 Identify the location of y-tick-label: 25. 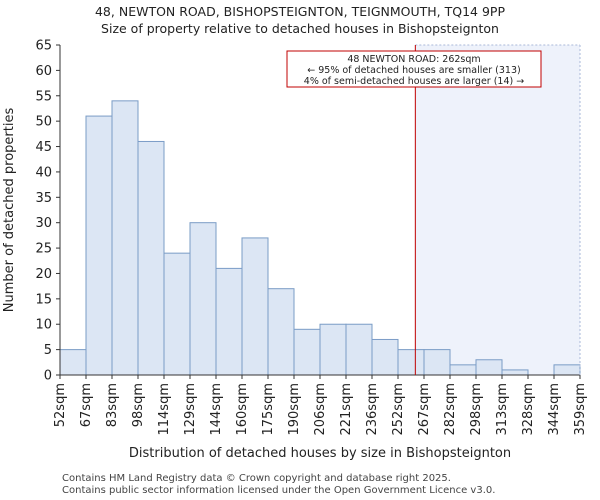
(43, 249).